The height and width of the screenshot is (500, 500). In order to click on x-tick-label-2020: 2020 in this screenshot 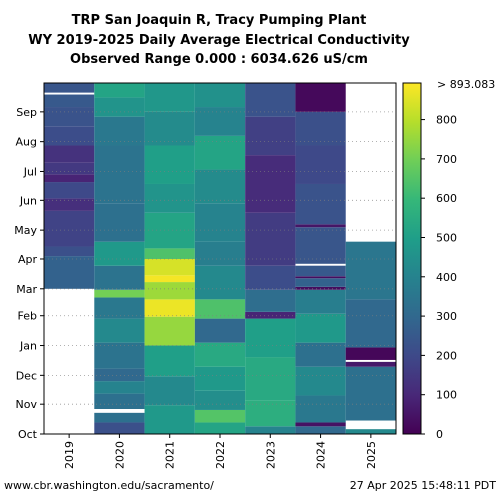, I will do `click(119, 455)`.